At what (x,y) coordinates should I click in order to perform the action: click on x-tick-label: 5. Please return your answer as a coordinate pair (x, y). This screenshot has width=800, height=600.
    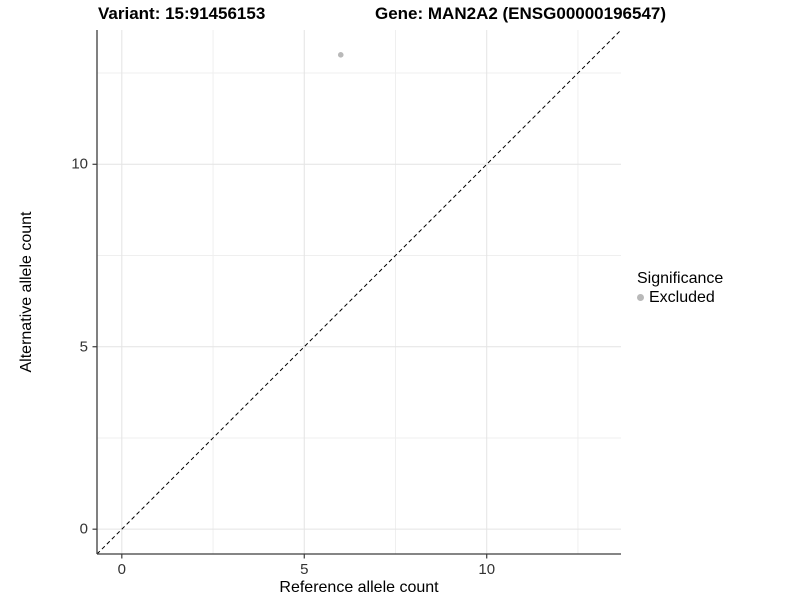
    Looking at the image, I should click on (304, 569).